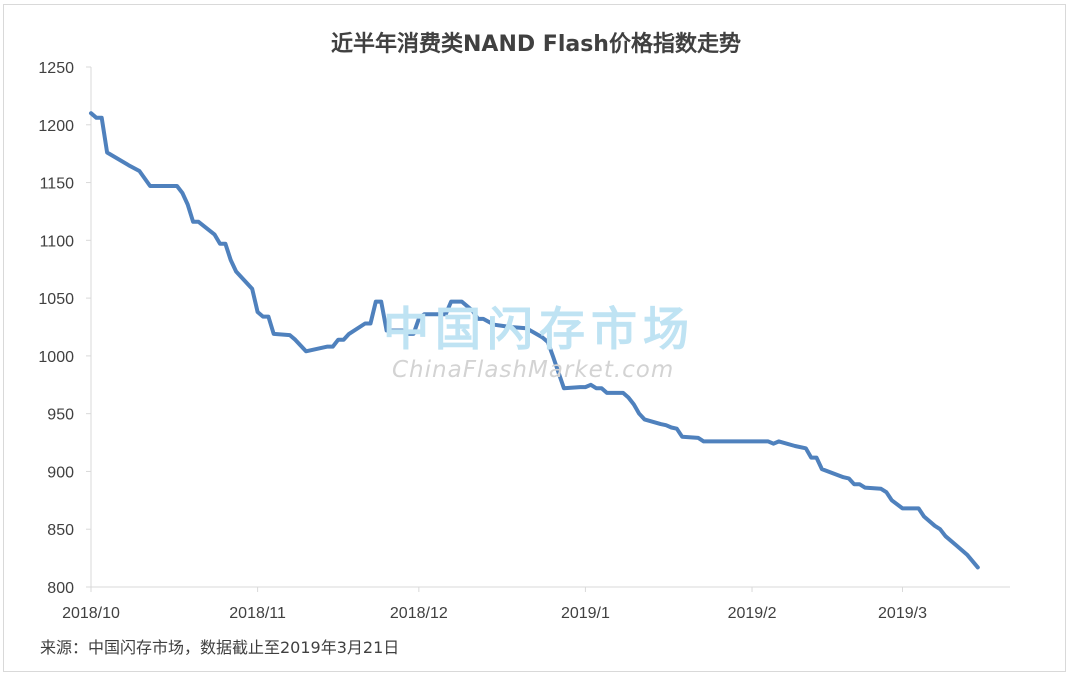 The height and width of the screenshot is (678, 1072). What do you see at coordinates (57, 241) in the screenshot?
I see `y-tick-label: 1100` at bounding box center [57, 241].